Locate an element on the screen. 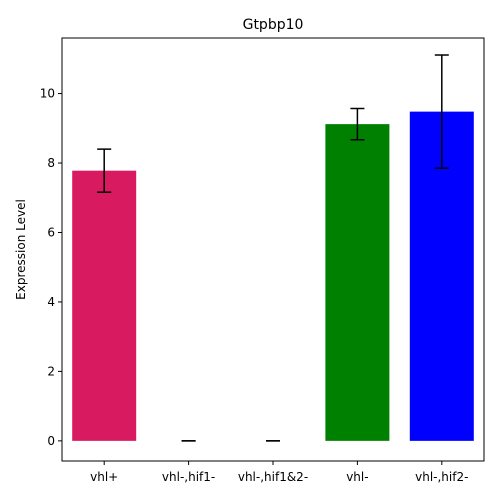  y-tick-label-1: 2 is located at coordinates (51, 371).